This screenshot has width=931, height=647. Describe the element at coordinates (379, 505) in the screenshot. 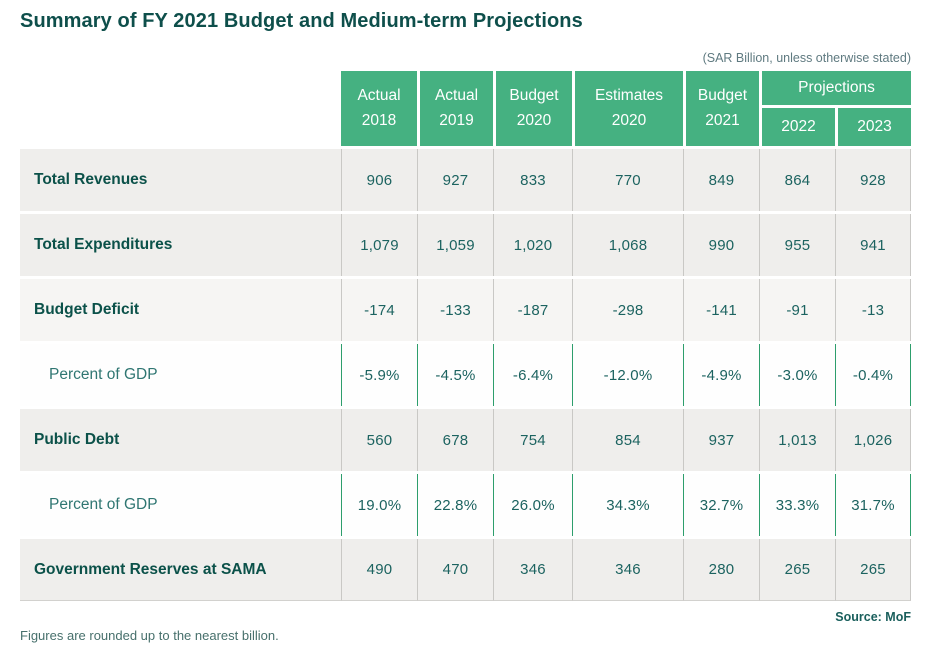

I see `table-cell: 19.0%` at that location.